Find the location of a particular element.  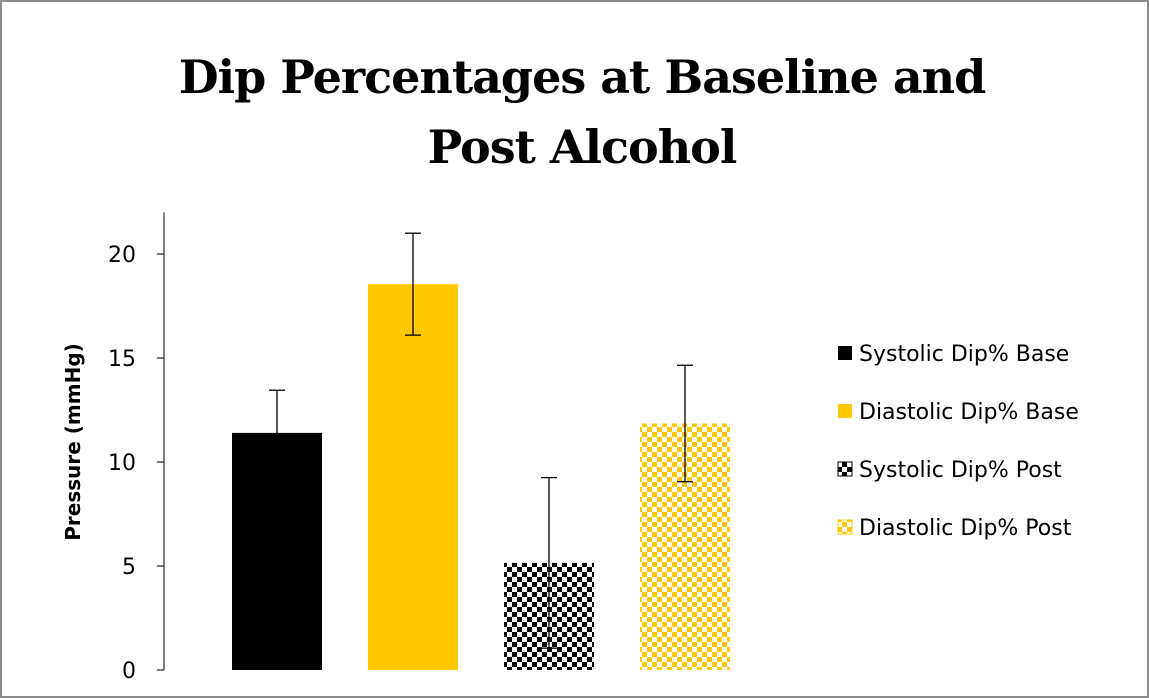

legend-item-3: Systolic Dip% Post is located at coordinates (949, 470).